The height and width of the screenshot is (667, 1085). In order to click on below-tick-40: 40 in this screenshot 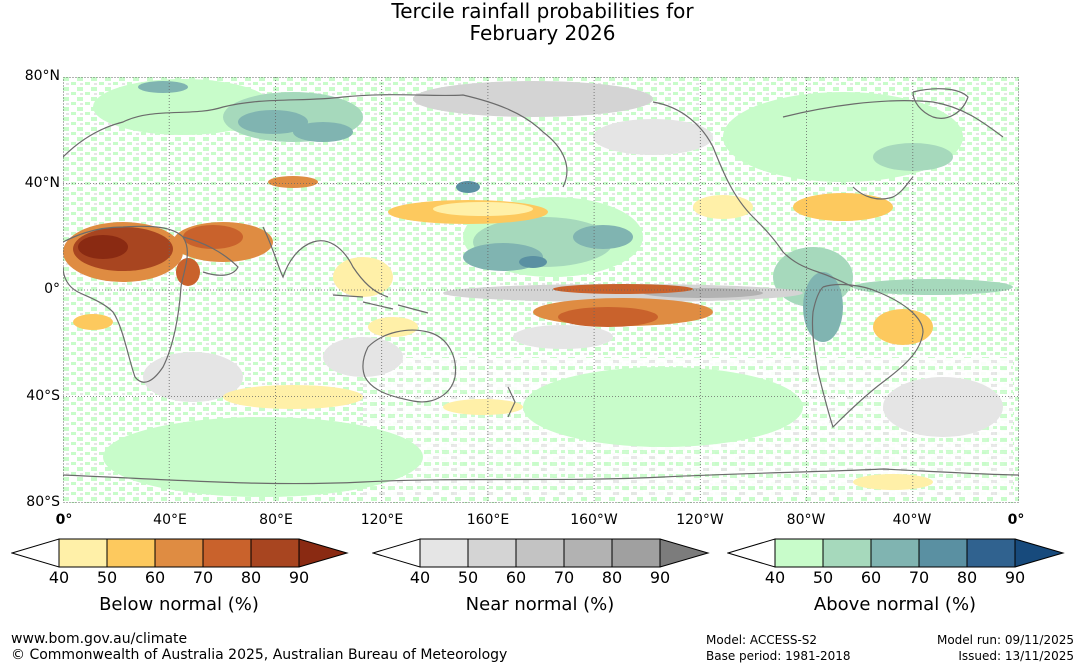, I will do `click(59, 577)`.